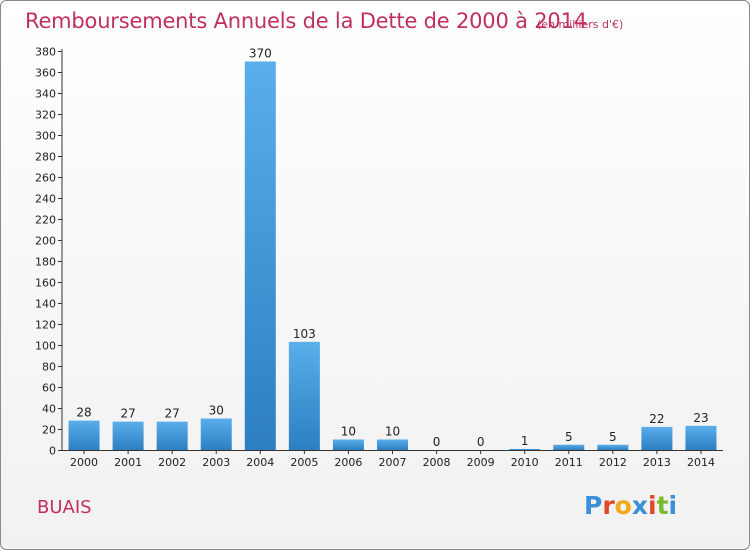 The width and height of the screenshot is (750, 550). Describe the element at coordinates (525, 462) in the screenshot. I see `x-tick-label: 2010` at that location.